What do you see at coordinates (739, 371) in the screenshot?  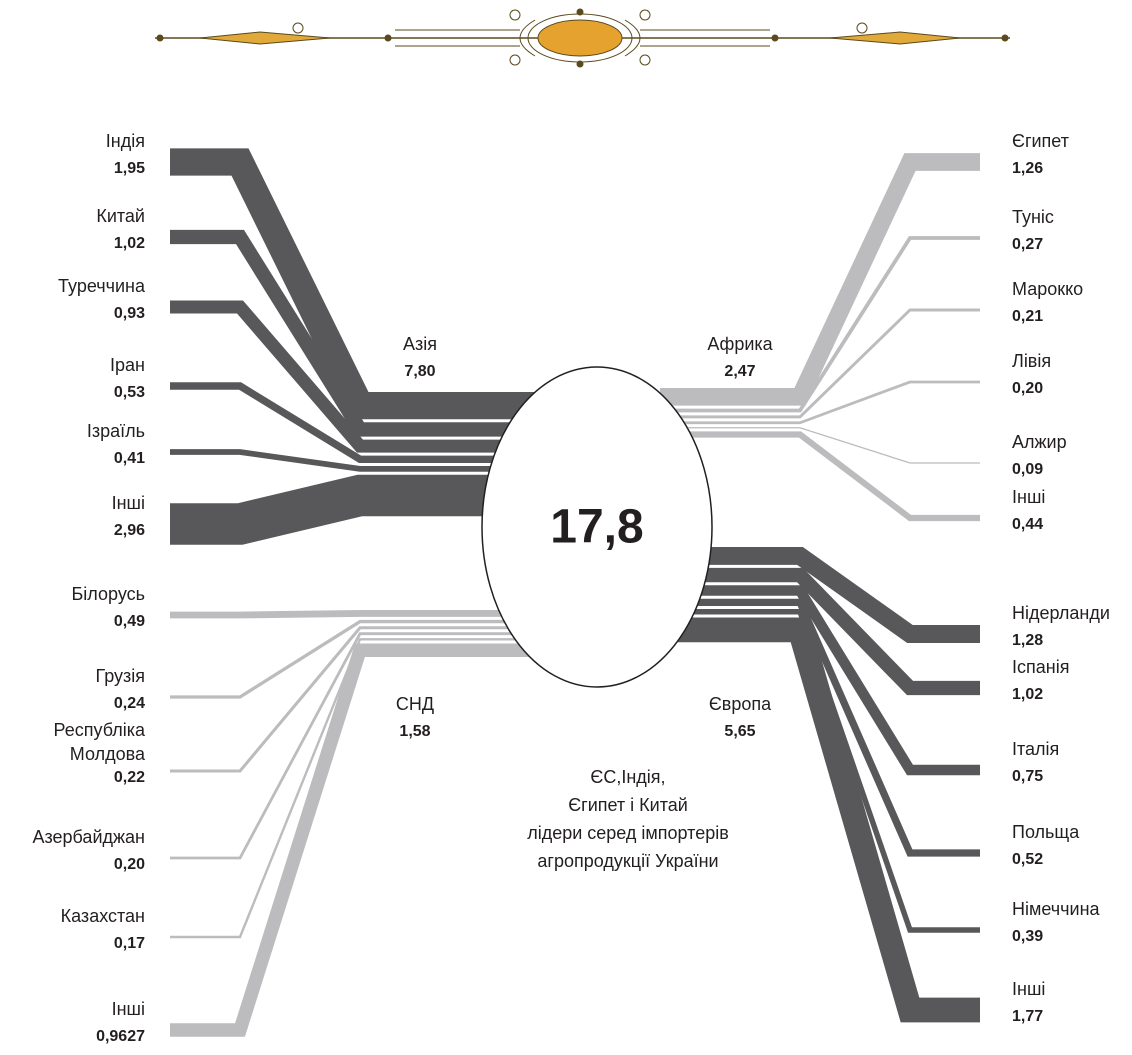 I see `region-value: 2,47` at bounding box center [739, 371].